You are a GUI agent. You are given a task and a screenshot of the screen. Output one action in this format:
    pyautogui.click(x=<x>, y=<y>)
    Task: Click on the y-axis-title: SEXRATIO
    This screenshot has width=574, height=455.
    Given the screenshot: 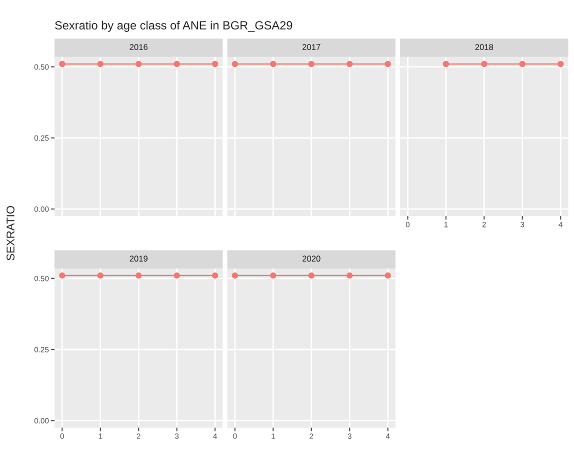 What is the action you would take?
    pyautogui.click(x=10, y=233)
    